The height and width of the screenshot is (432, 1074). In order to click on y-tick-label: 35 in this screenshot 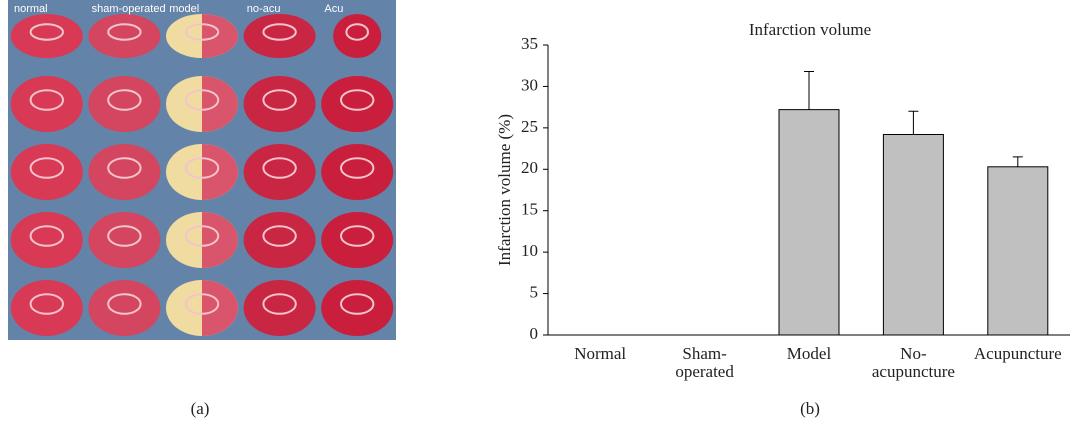, I will do `click(529, 43)`.